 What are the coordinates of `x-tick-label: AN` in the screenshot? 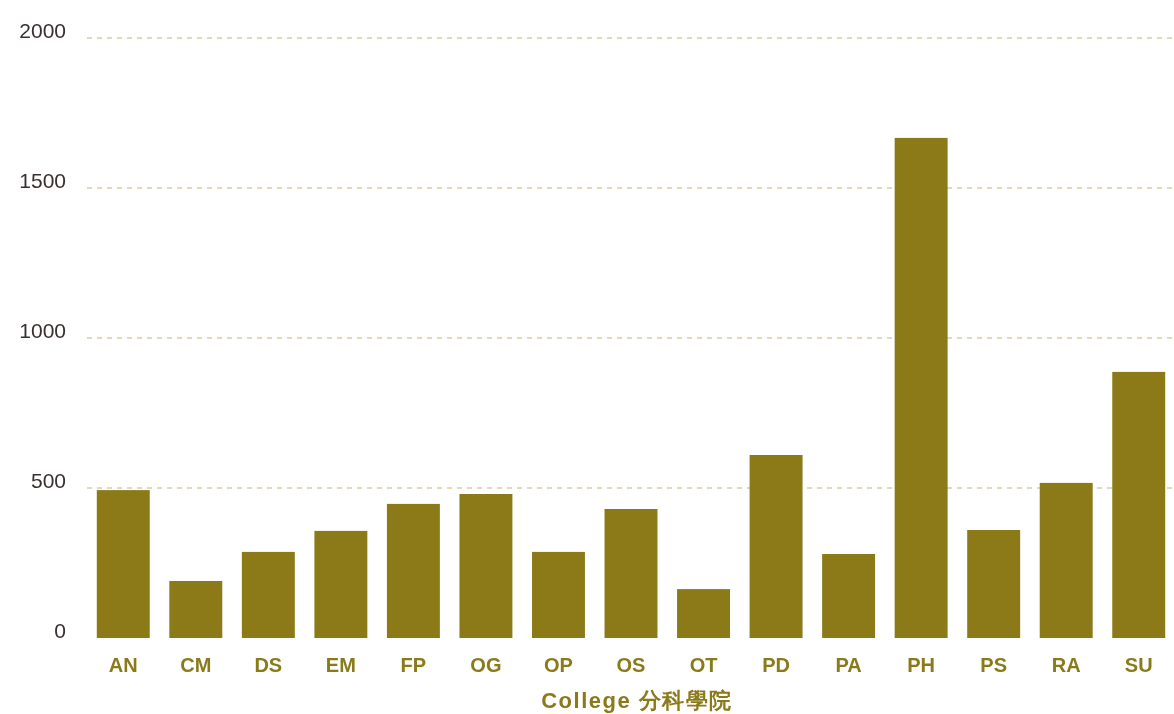 It's located at (123, 665).